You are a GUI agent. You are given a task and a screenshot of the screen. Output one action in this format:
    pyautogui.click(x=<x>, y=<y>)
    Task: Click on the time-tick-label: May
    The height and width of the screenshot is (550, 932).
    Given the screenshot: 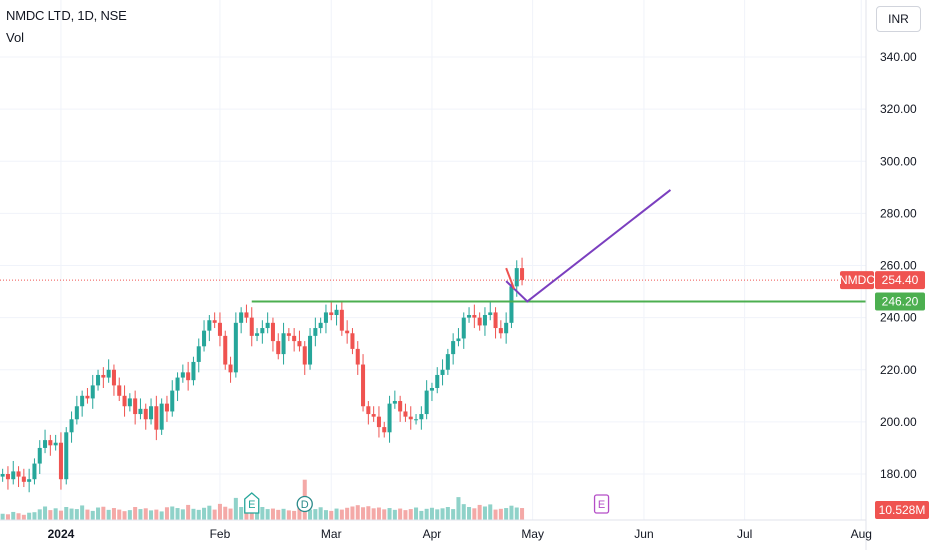 What is the action you would take?
    pyautogui.click(x=532, y=534)
    